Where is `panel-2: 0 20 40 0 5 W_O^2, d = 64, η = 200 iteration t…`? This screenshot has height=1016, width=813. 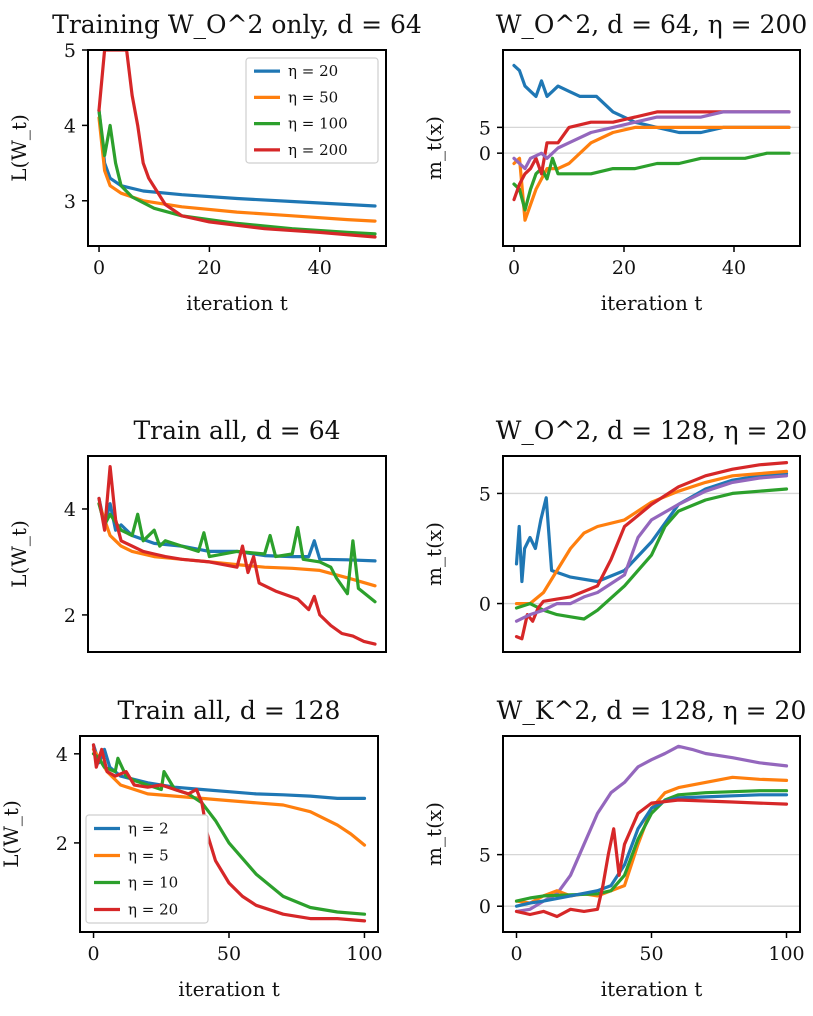 panel-2: 0 20 40 0 5 W_O^2, d = 64, η = 200 iteration t… is located at coordinates (614, 162).